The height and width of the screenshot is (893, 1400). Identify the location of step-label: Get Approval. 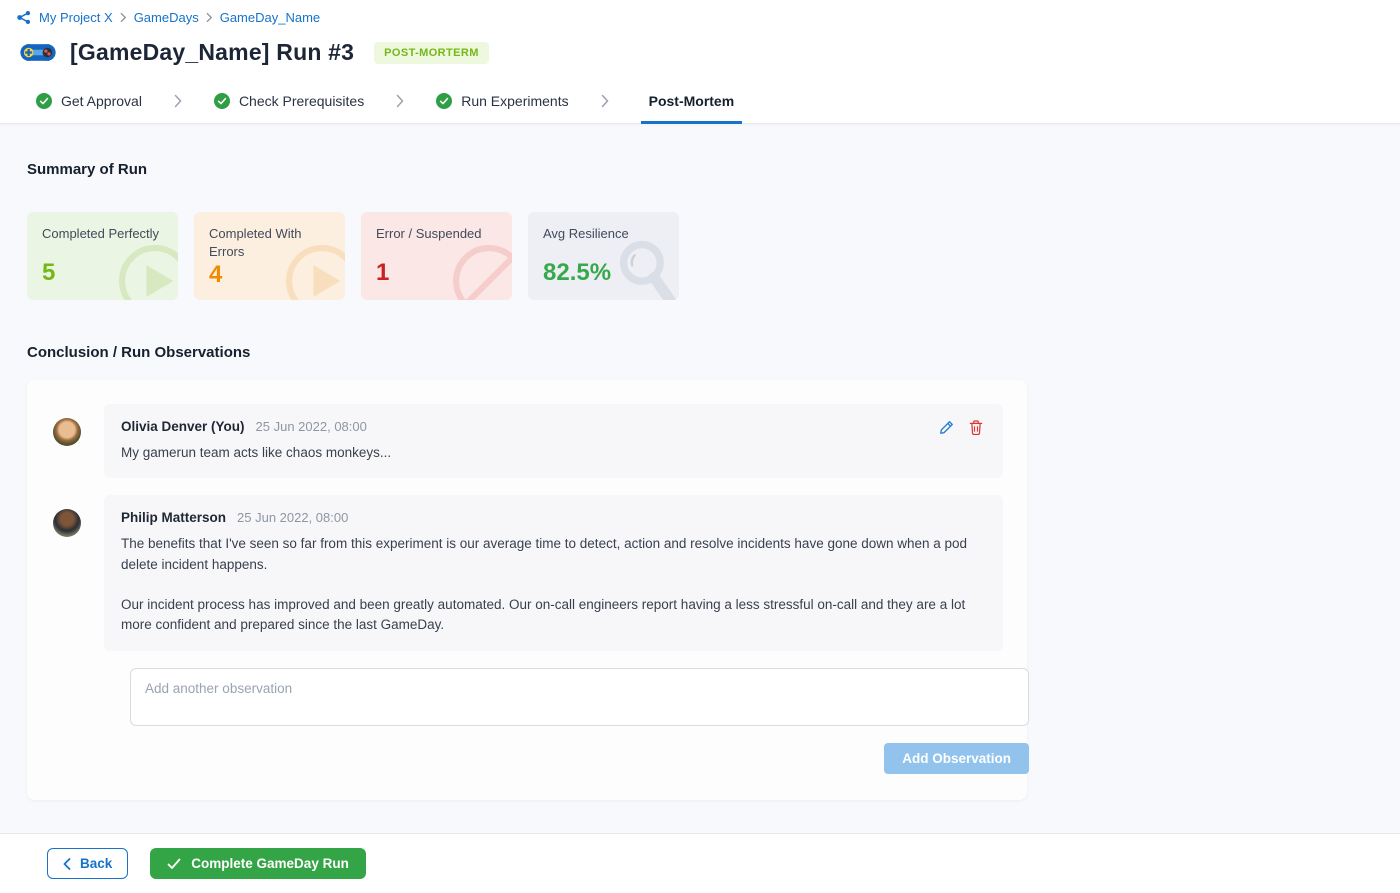
(101, 100).